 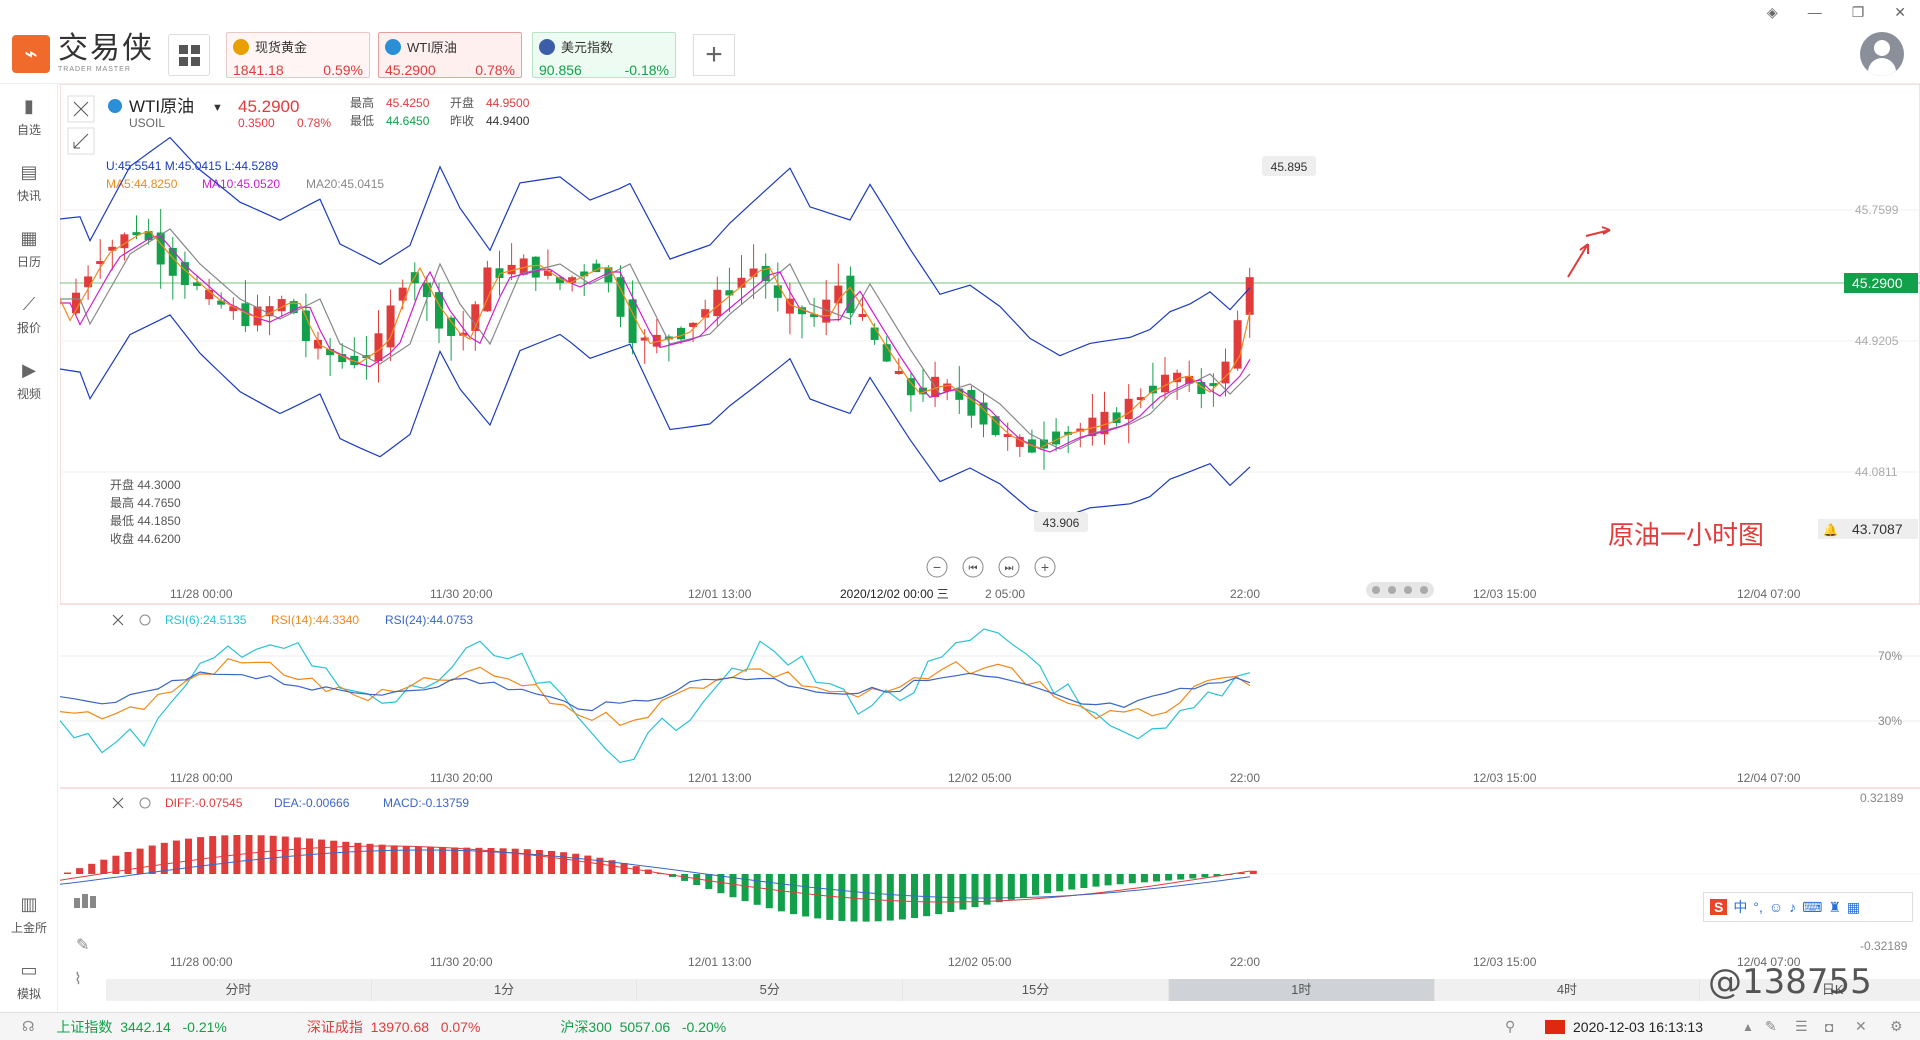 What do you see at coordinates (206, 620) in the screenshot?
I see `rsi6-value: RSI(6):24.5135` at bounding box center [206, 620].